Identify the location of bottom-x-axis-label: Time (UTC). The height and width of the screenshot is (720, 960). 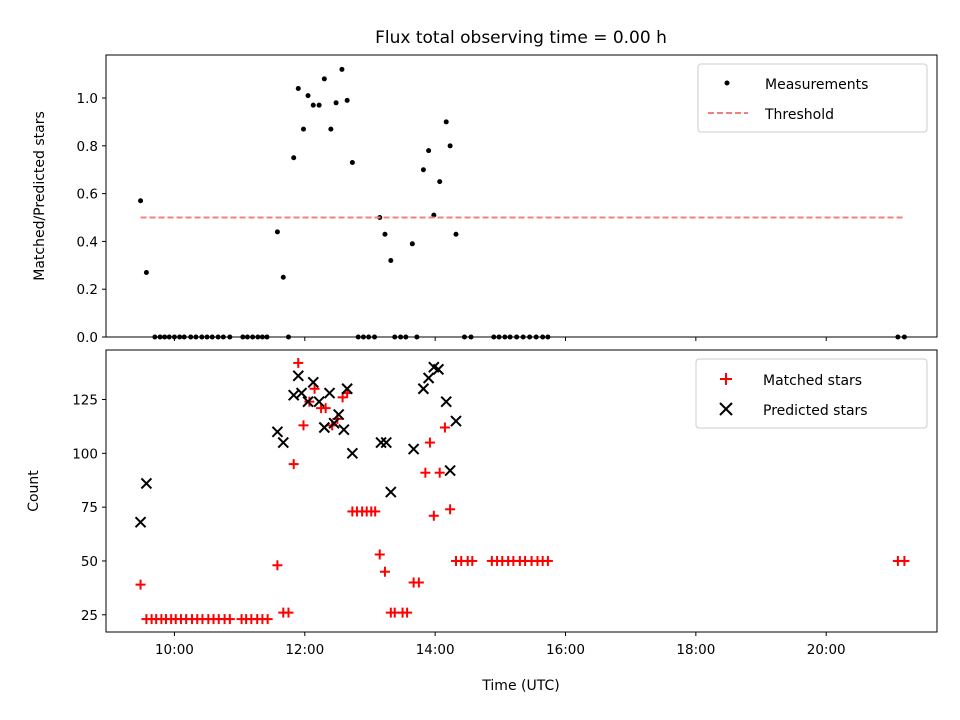
(520, 686).